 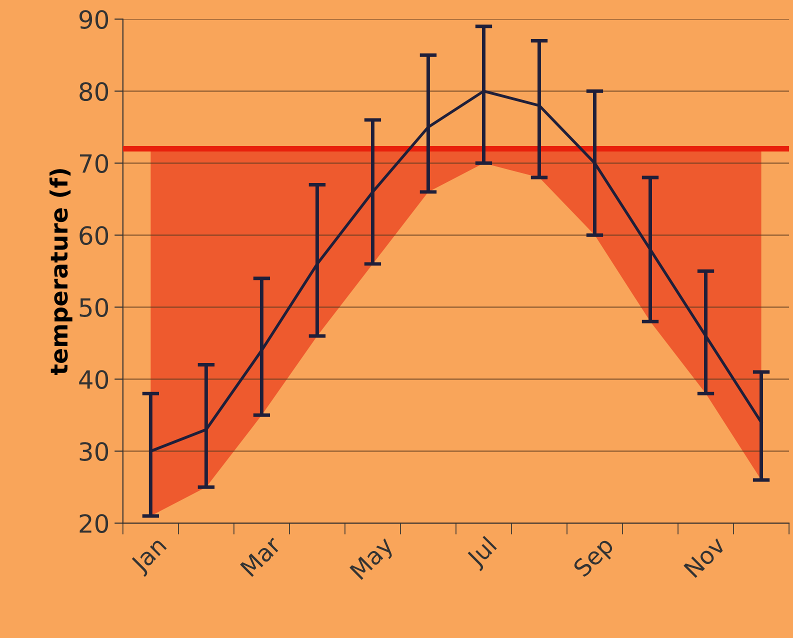 What do you see at coordinates (482, 554) in the screenshot?
I see `x-tick-label: Jul` at bounding box center [482, 554].